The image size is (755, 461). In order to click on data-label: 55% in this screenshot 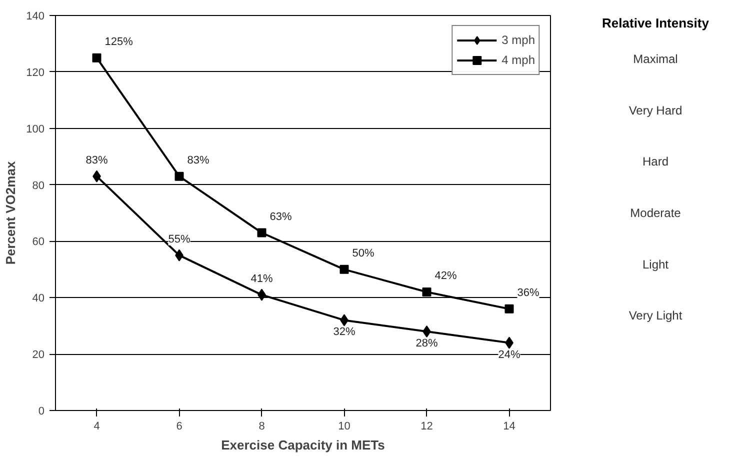, I will do `click(179, 239)`.